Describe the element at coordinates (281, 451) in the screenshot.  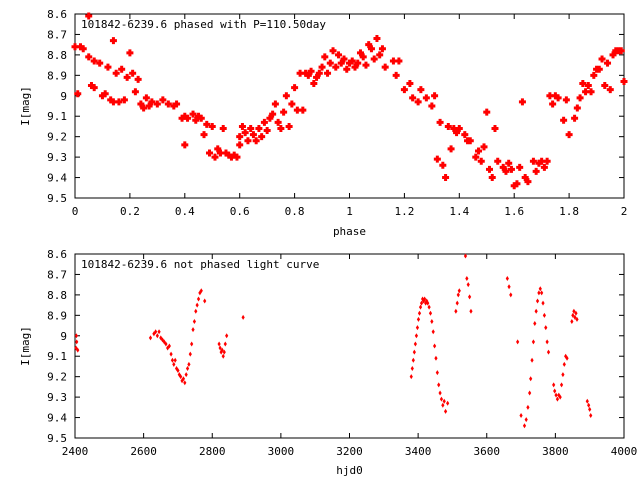
I see `x-tick-label: 3000` at that location.